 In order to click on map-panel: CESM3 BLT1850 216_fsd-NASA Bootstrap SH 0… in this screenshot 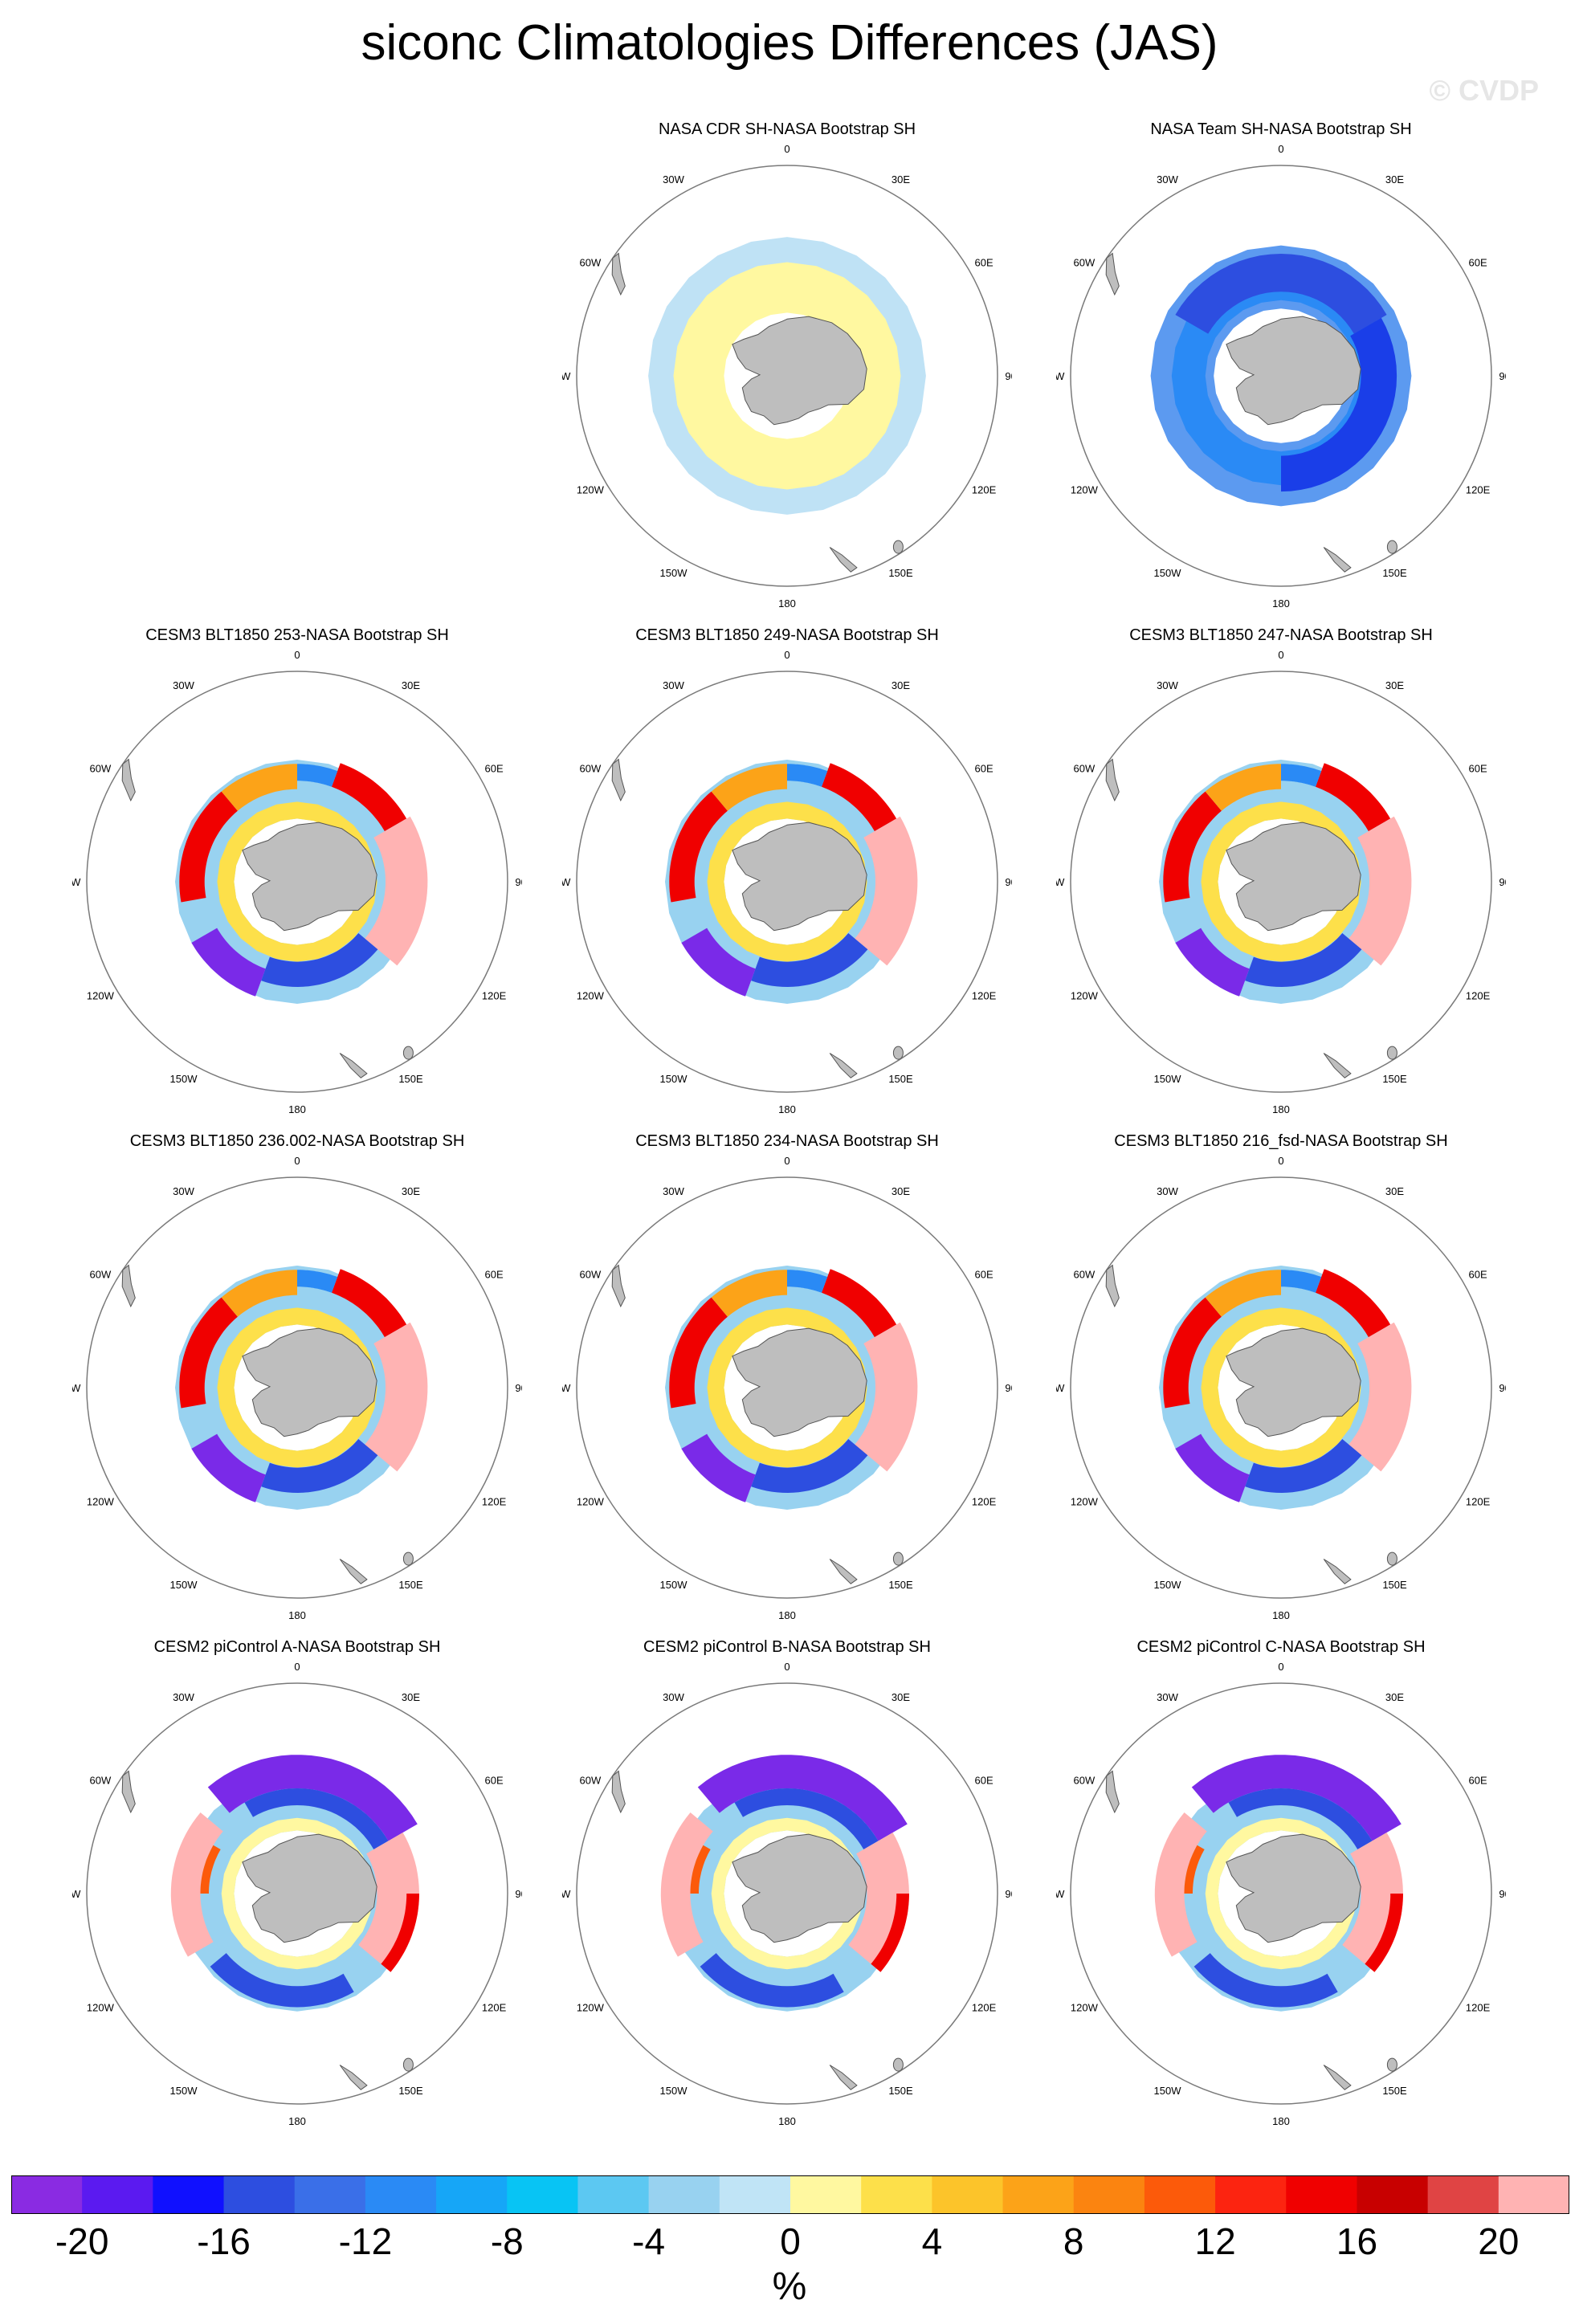, I will do `click(1281, 1381)`.